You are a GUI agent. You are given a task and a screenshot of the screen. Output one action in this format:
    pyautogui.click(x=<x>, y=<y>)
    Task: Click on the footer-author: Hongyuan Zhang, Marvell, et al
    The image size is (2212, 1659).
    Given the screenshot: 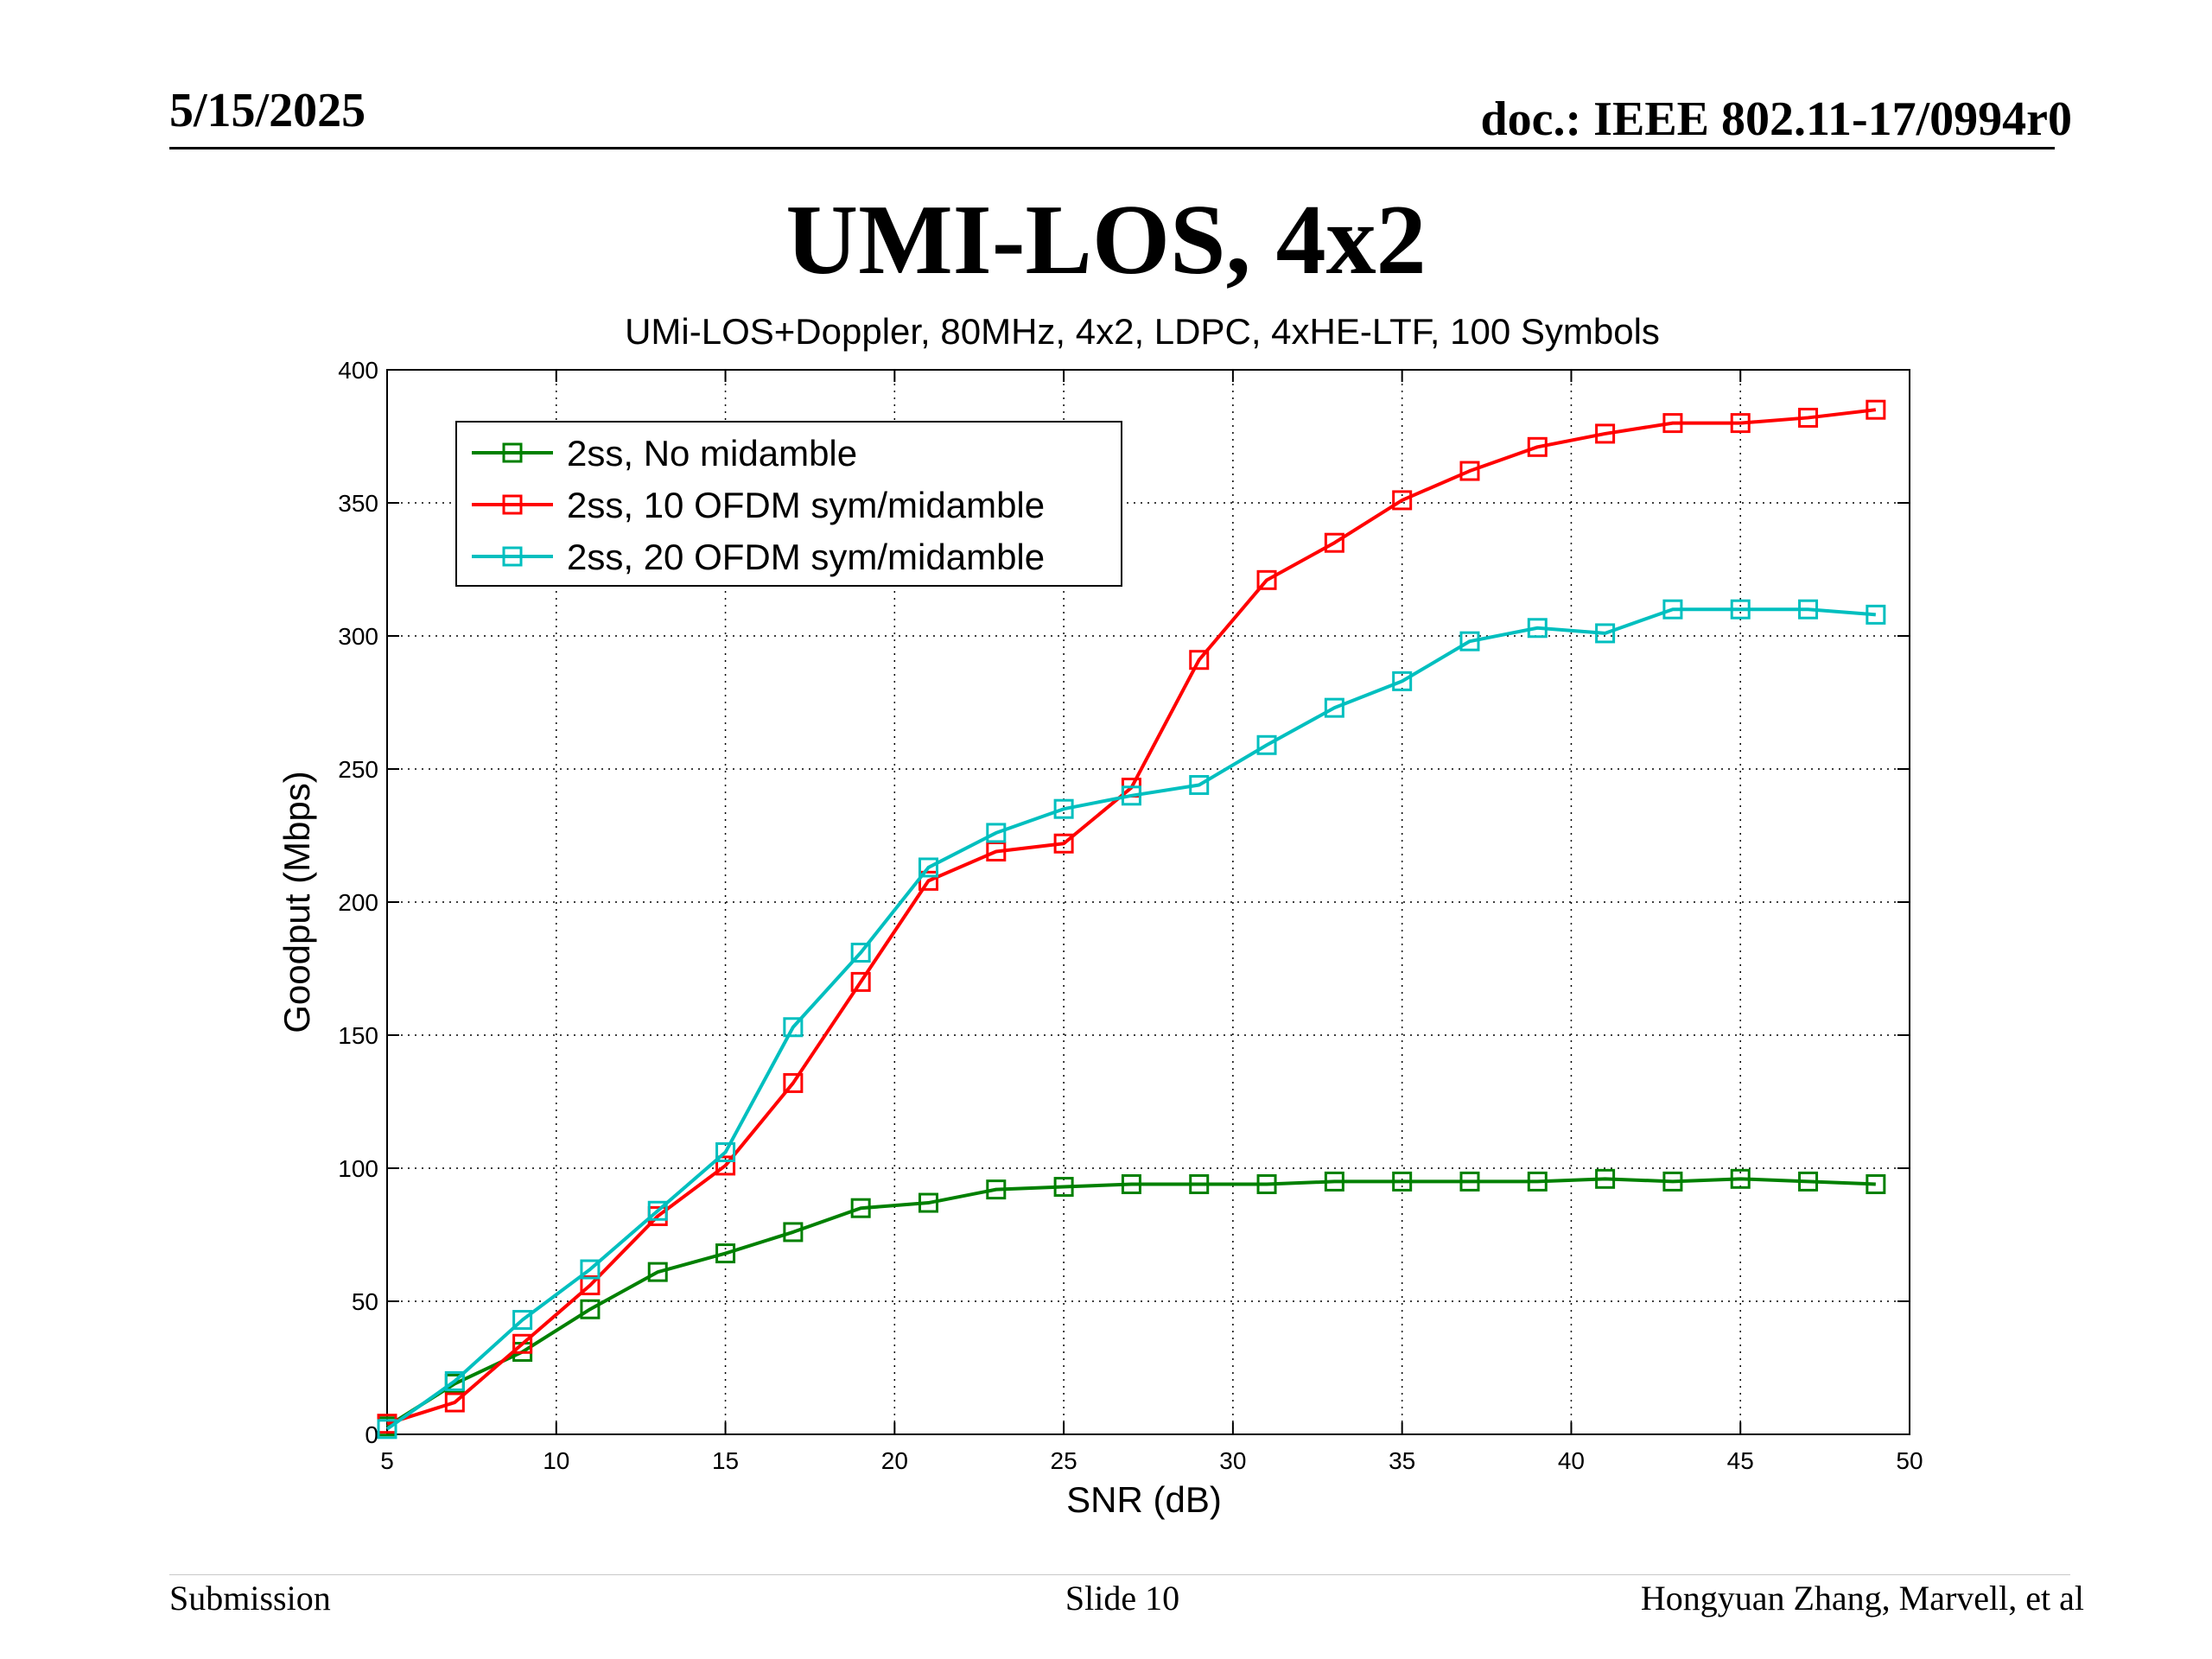 What is the action you would take?
    pyautogui.click(x=1862, y=1598)
    